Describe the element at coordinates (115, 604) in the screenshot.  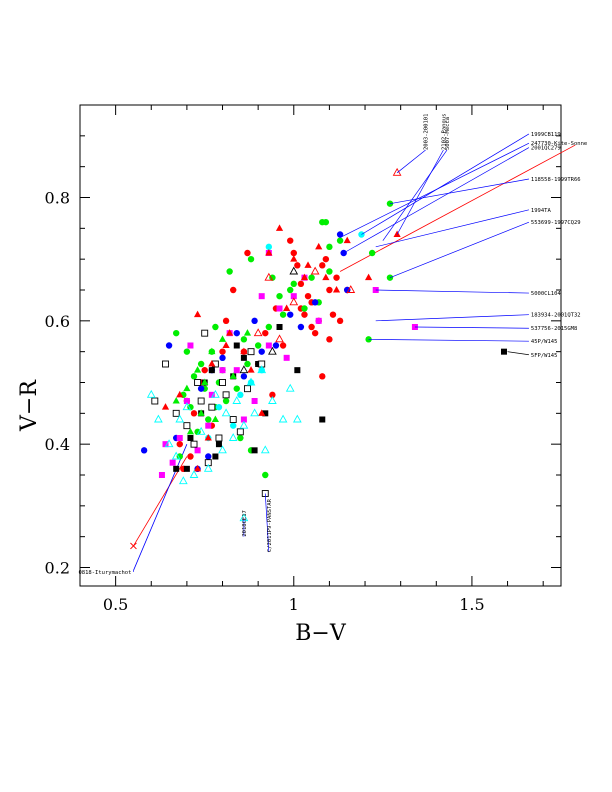
I see `x-tick-label: 0.5` at that location.